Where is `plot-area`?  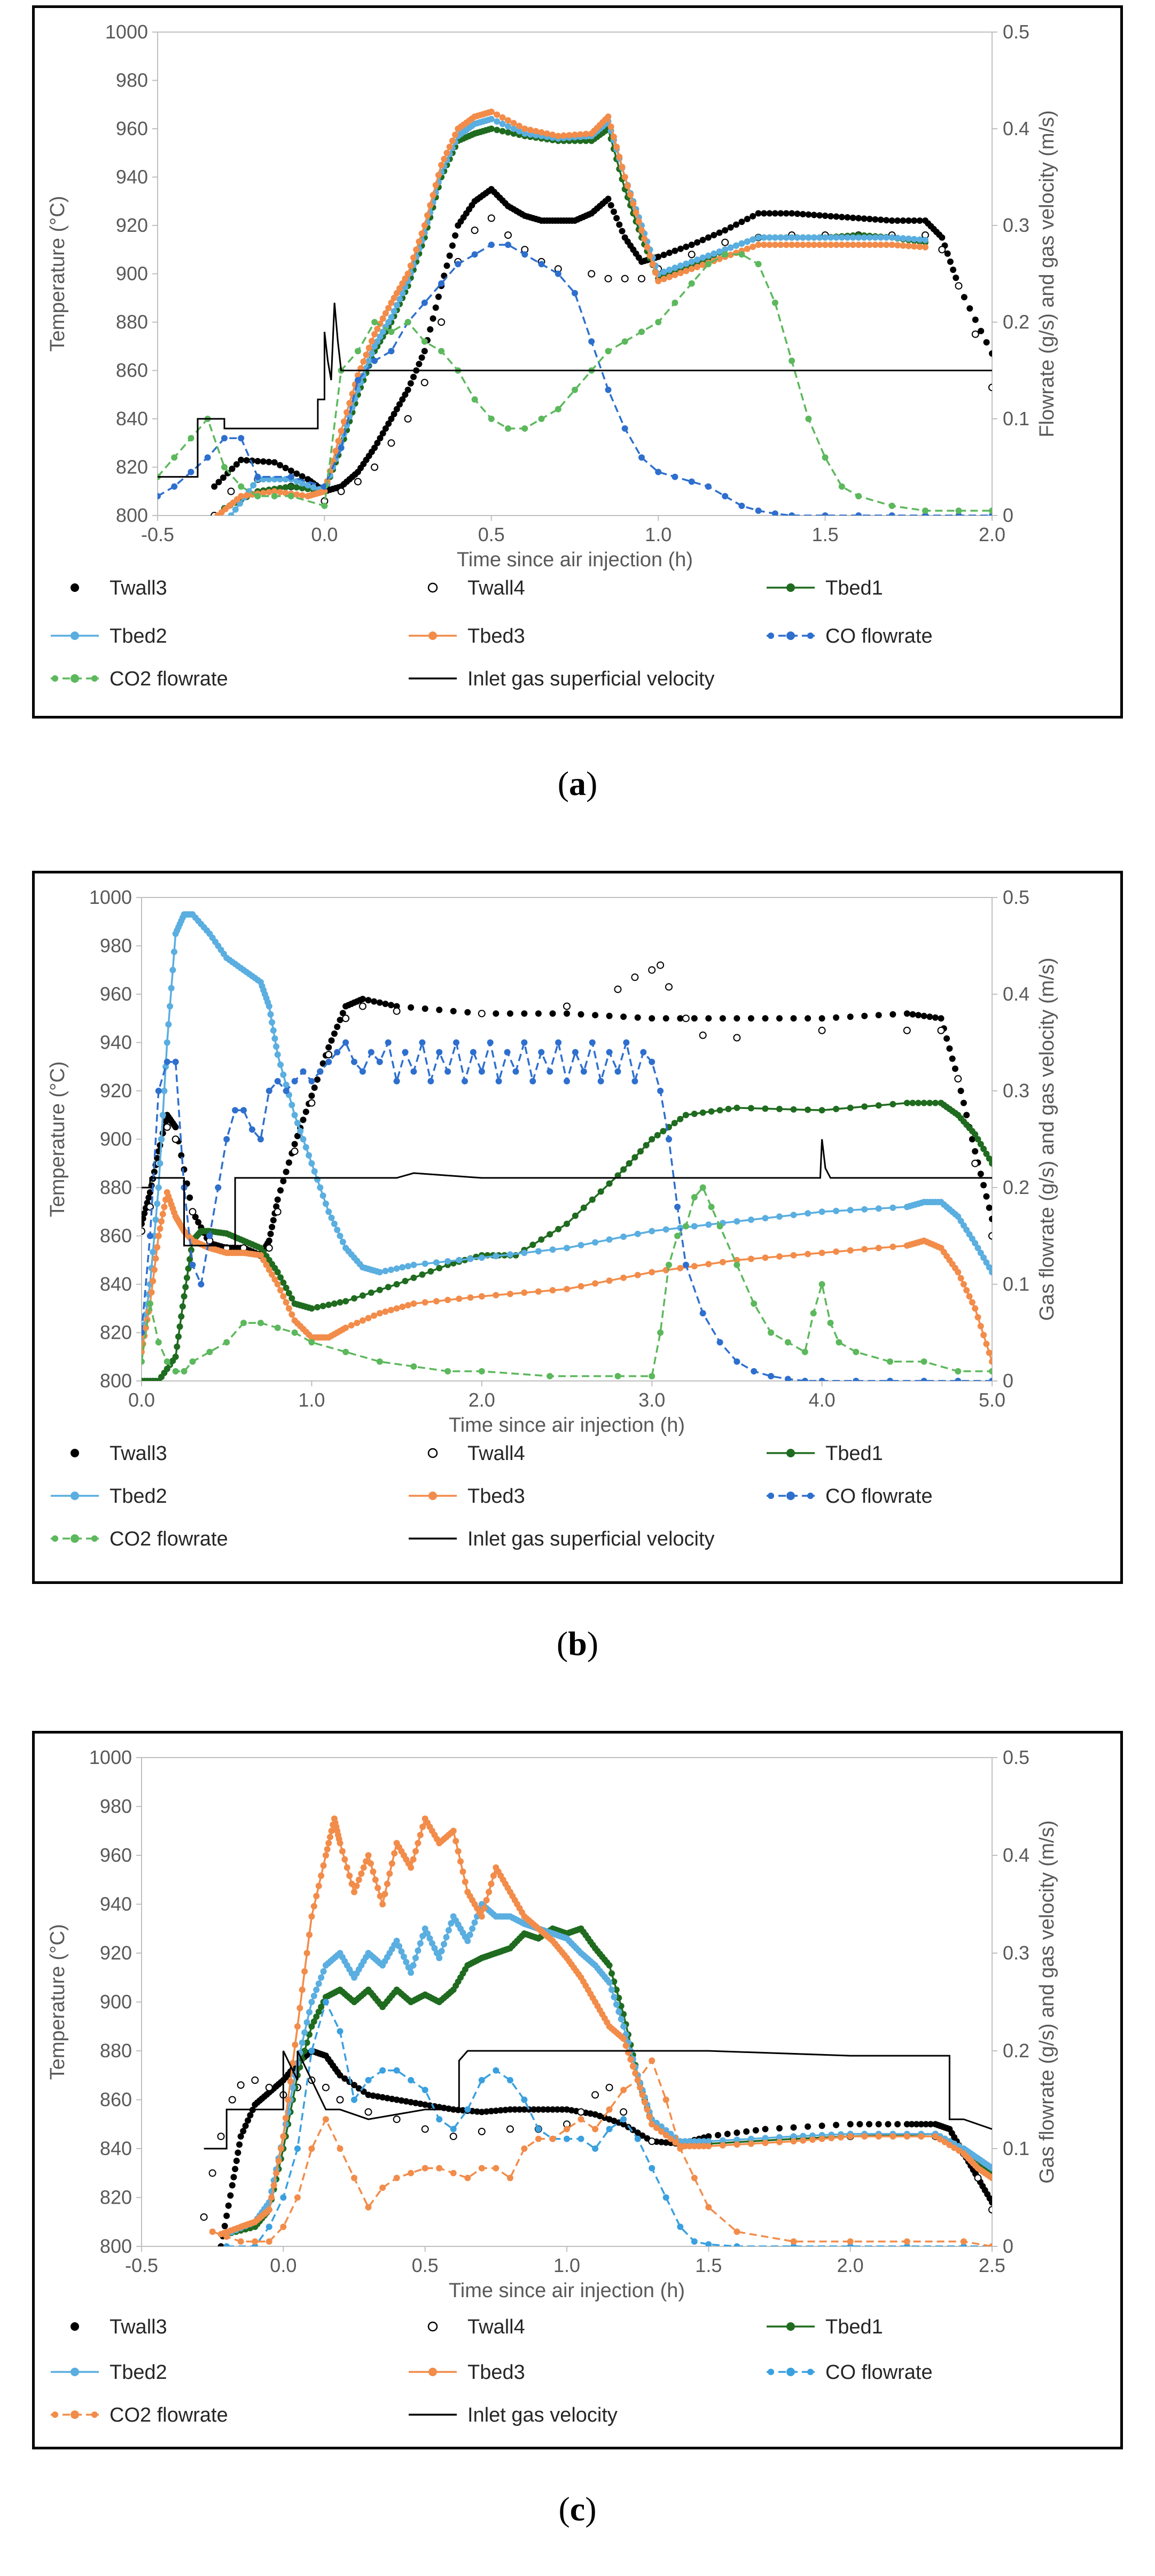
plot-area is located at coordinates (567, 1139).